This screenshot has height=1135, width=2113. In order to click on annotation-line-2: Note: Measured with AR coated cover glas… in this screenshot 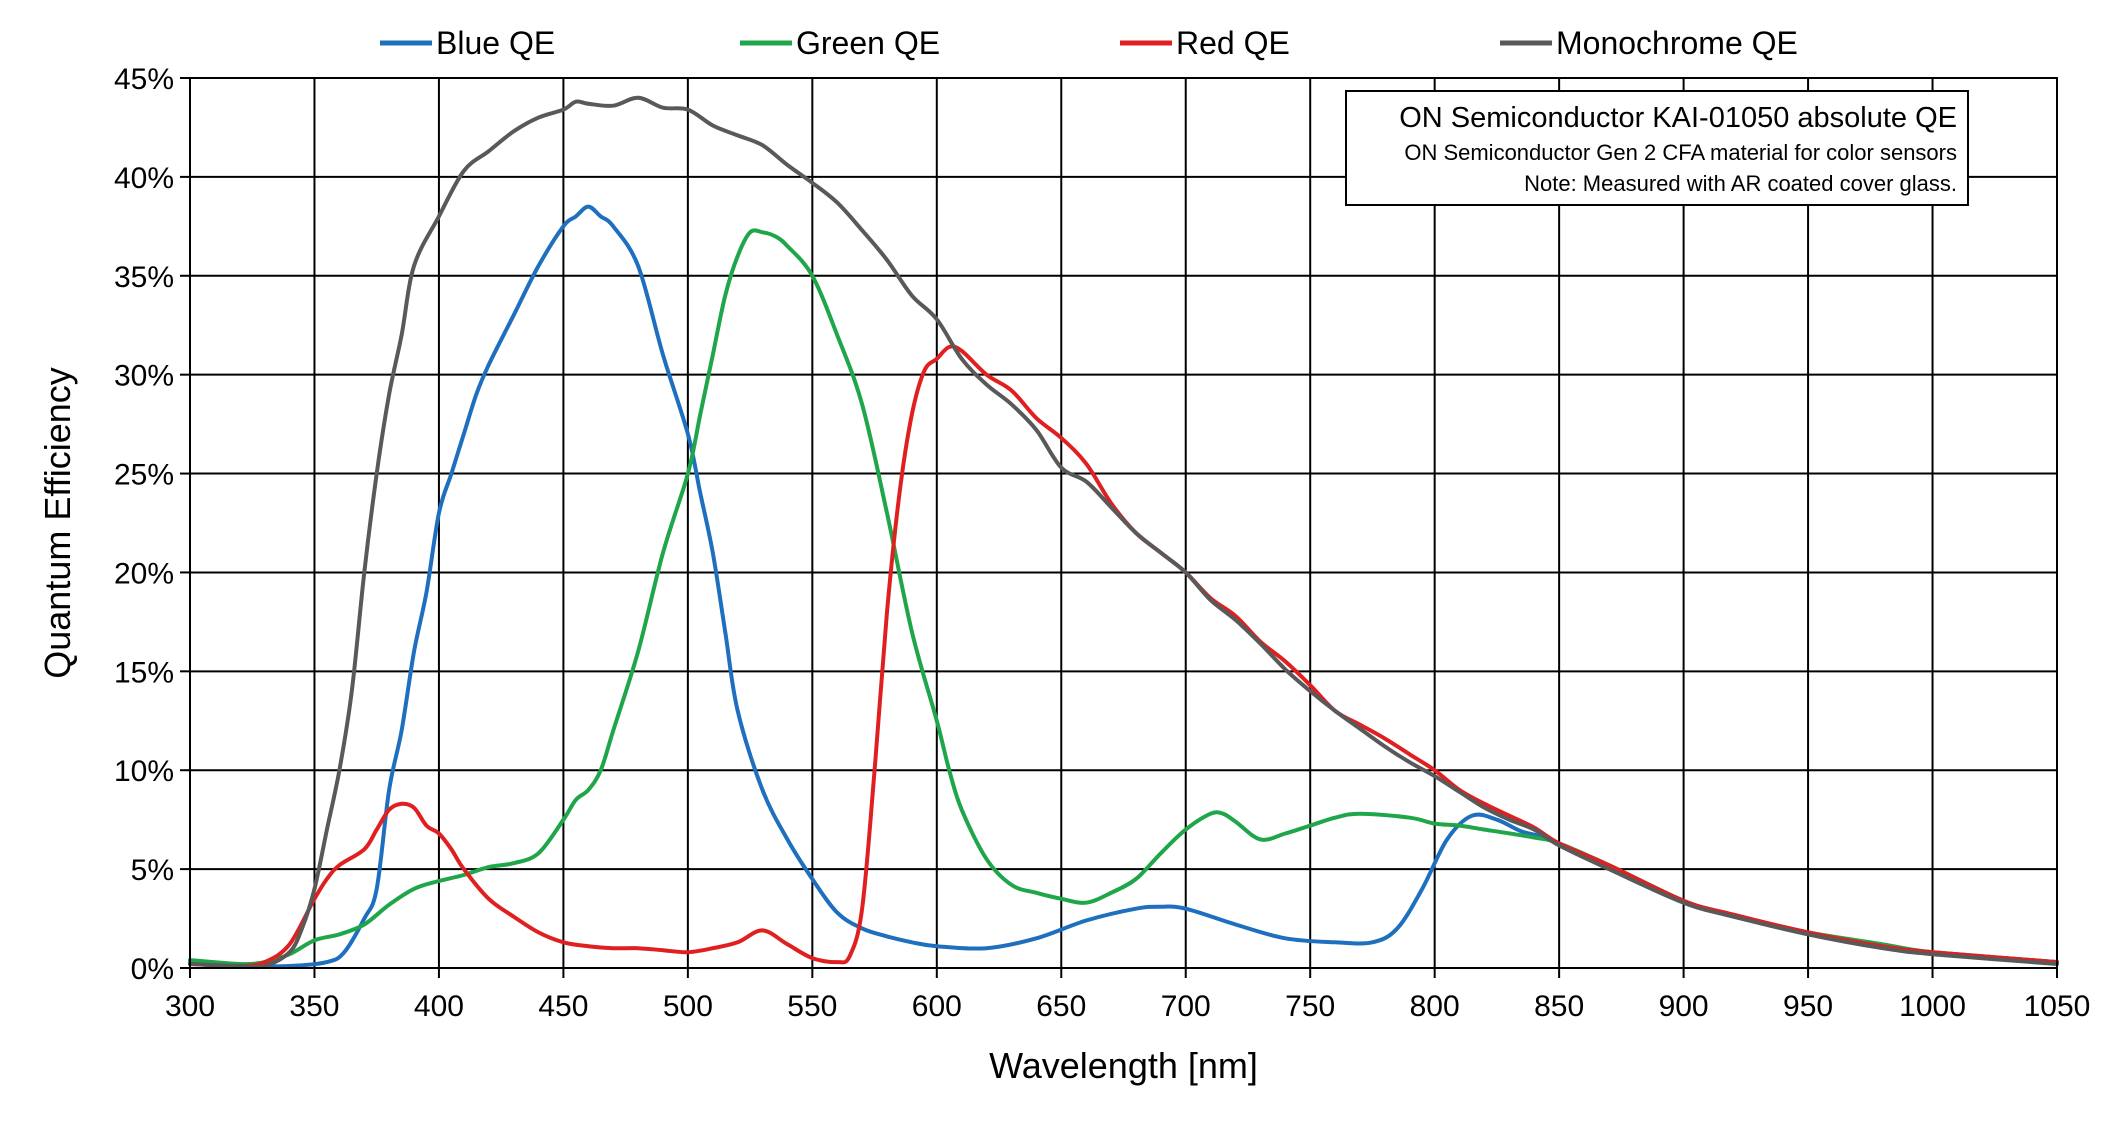, I will do `click(1740, 183)`.